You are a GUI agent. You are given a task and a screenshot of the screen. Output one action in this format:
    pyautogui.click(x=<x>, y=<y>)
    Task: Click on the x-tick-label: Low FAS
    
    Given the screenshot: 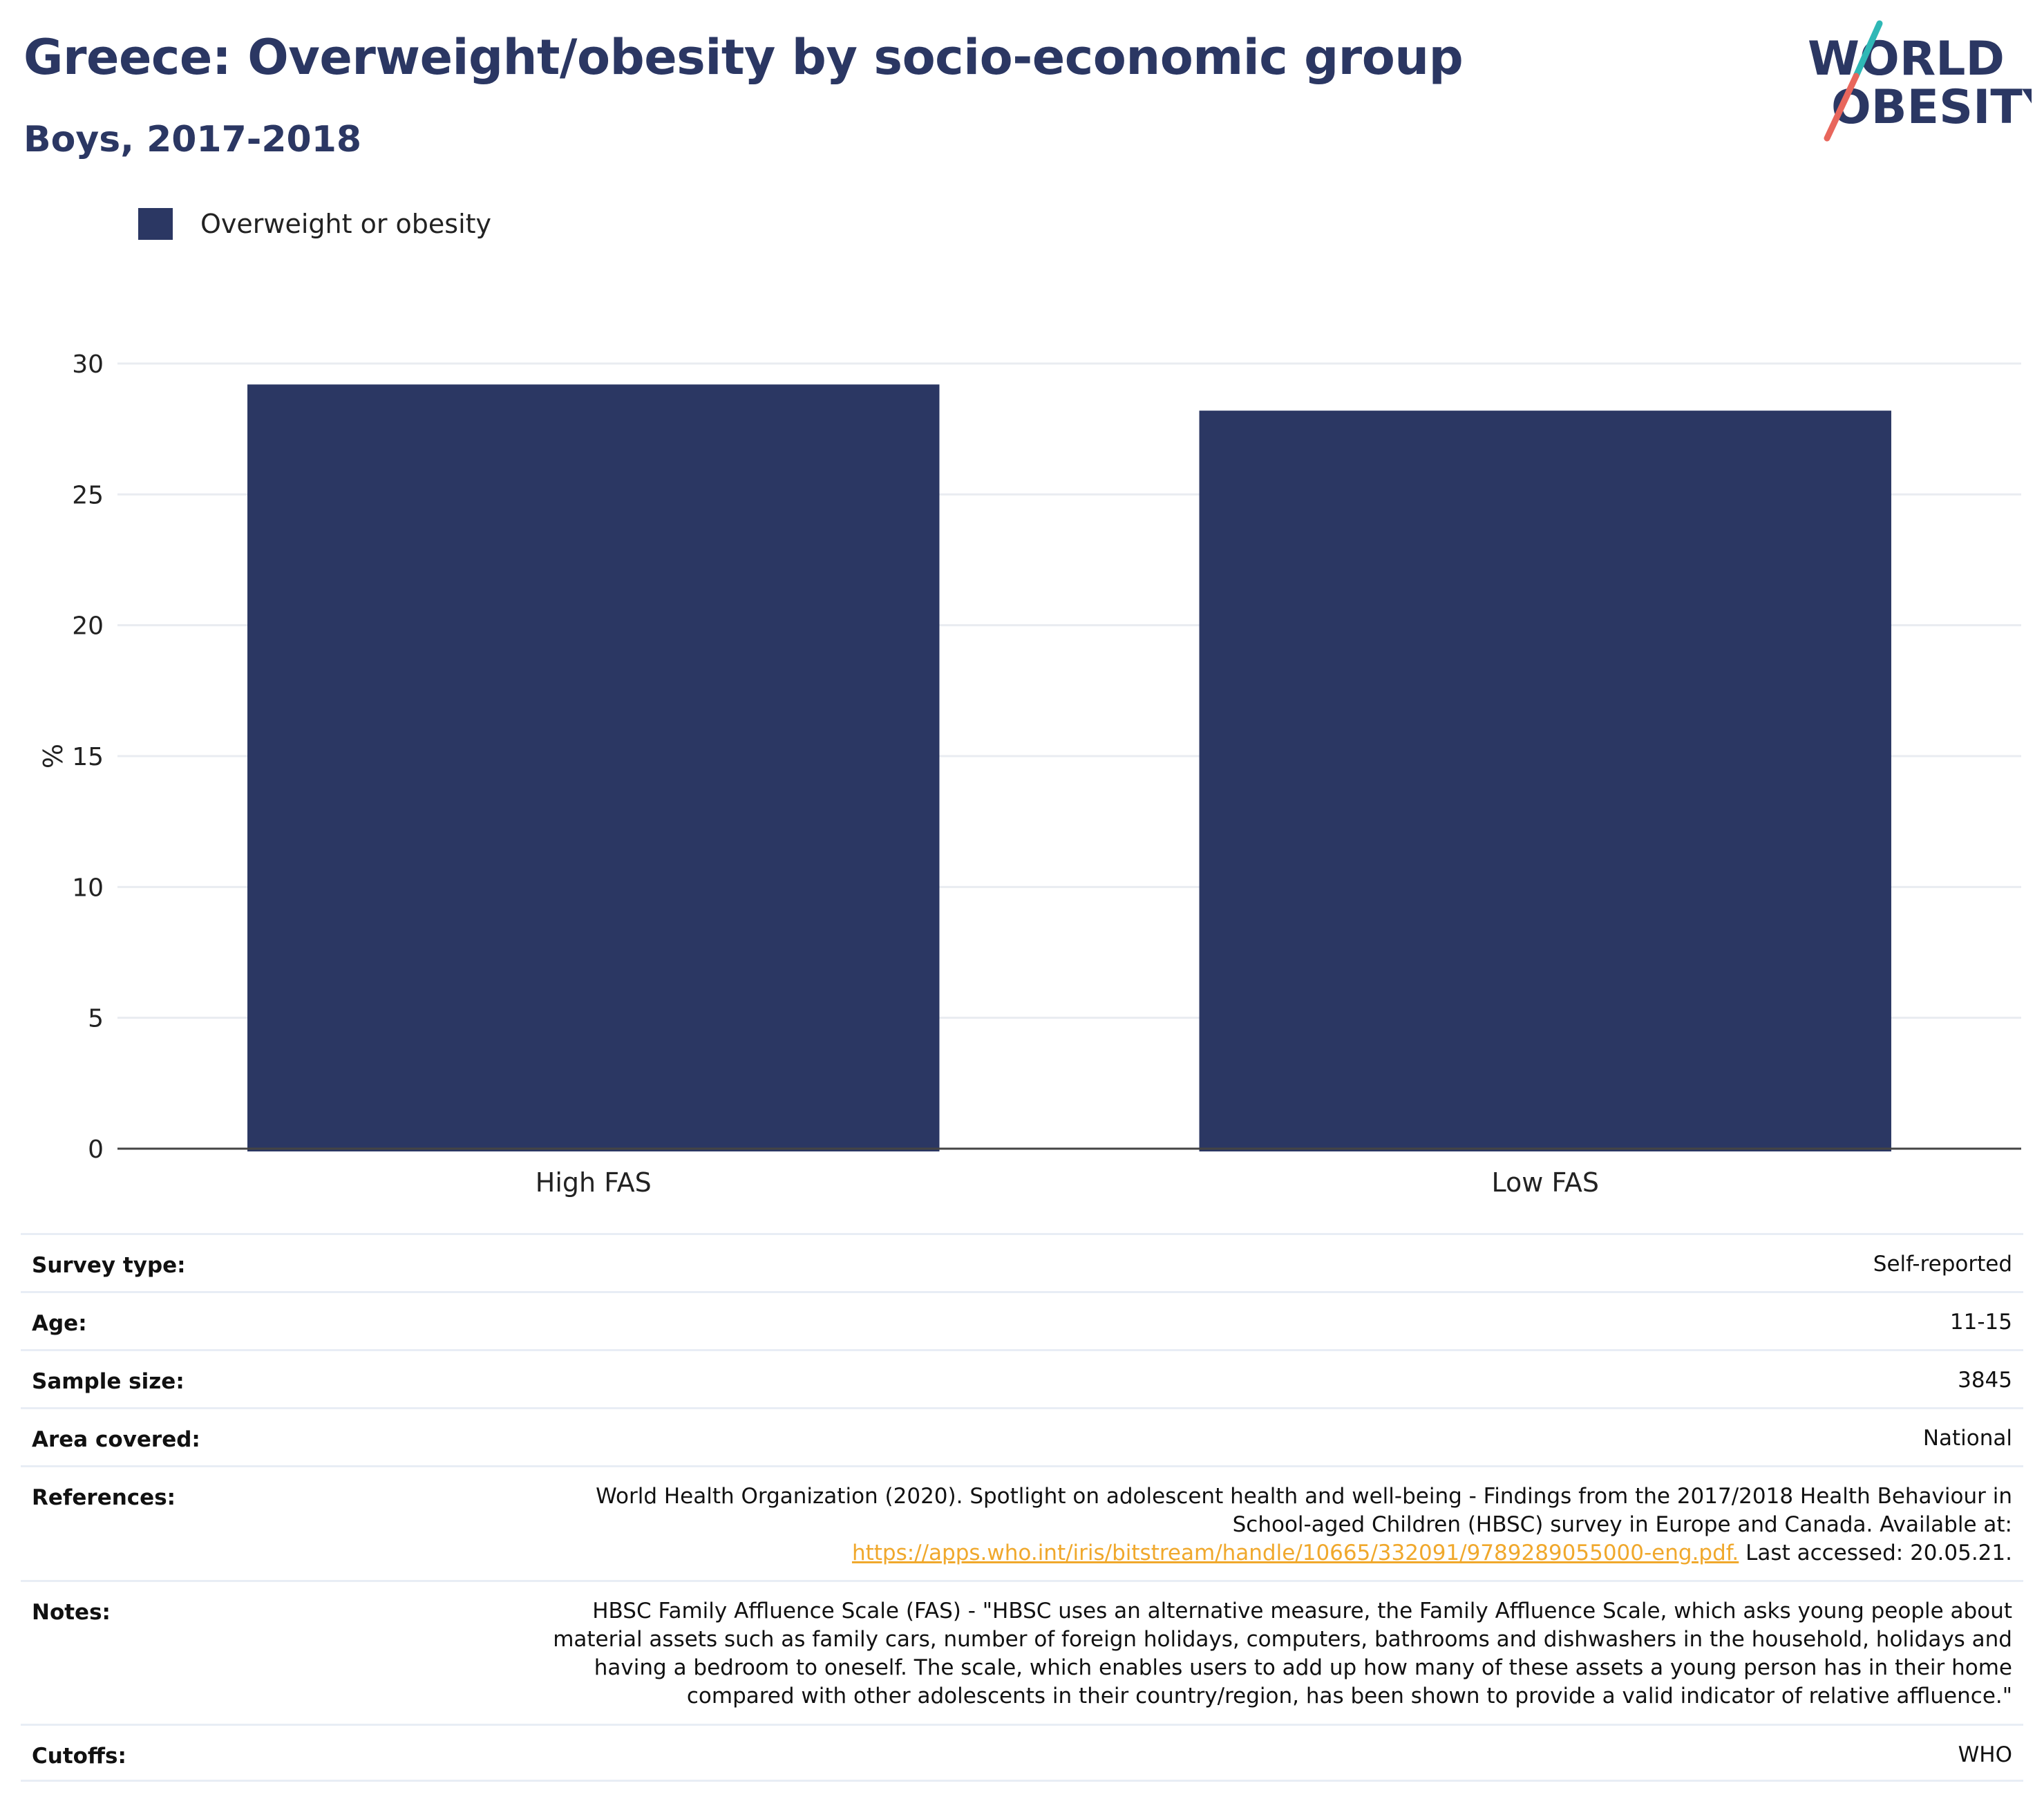 What is the action you would take?
    pyautogui.click(x=1545, y=1182)
    